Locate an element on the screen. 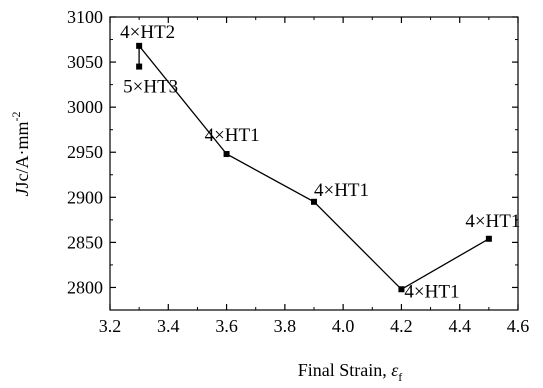 The image size is (543, 388). x-tick-label: 3.2 is located at coordinates (110, 326).